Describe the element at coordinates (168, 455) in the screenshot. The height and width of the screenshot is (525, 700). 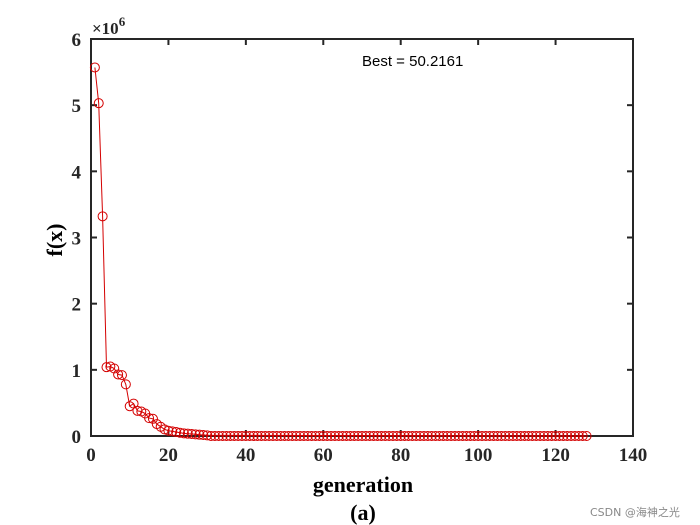
I see `x-tick-label: 20` at that location.